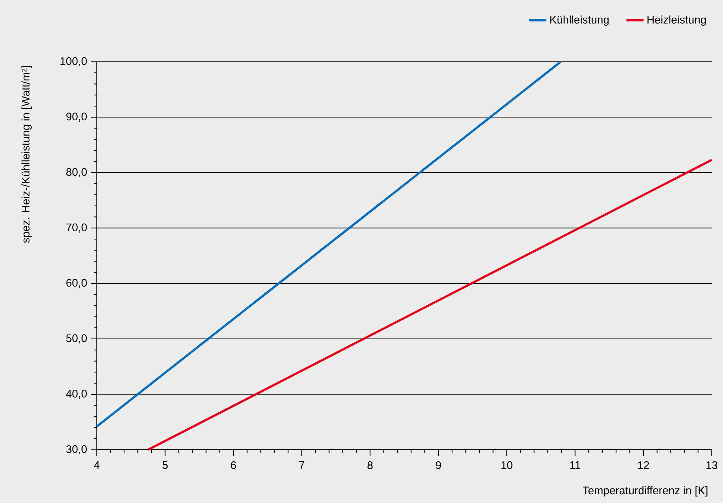 The height and width of the screenshot is (503, 723). Describe the element at coordinates (77, 228) in the screenshot. I see `y-tick-label: 70,0` at that location.